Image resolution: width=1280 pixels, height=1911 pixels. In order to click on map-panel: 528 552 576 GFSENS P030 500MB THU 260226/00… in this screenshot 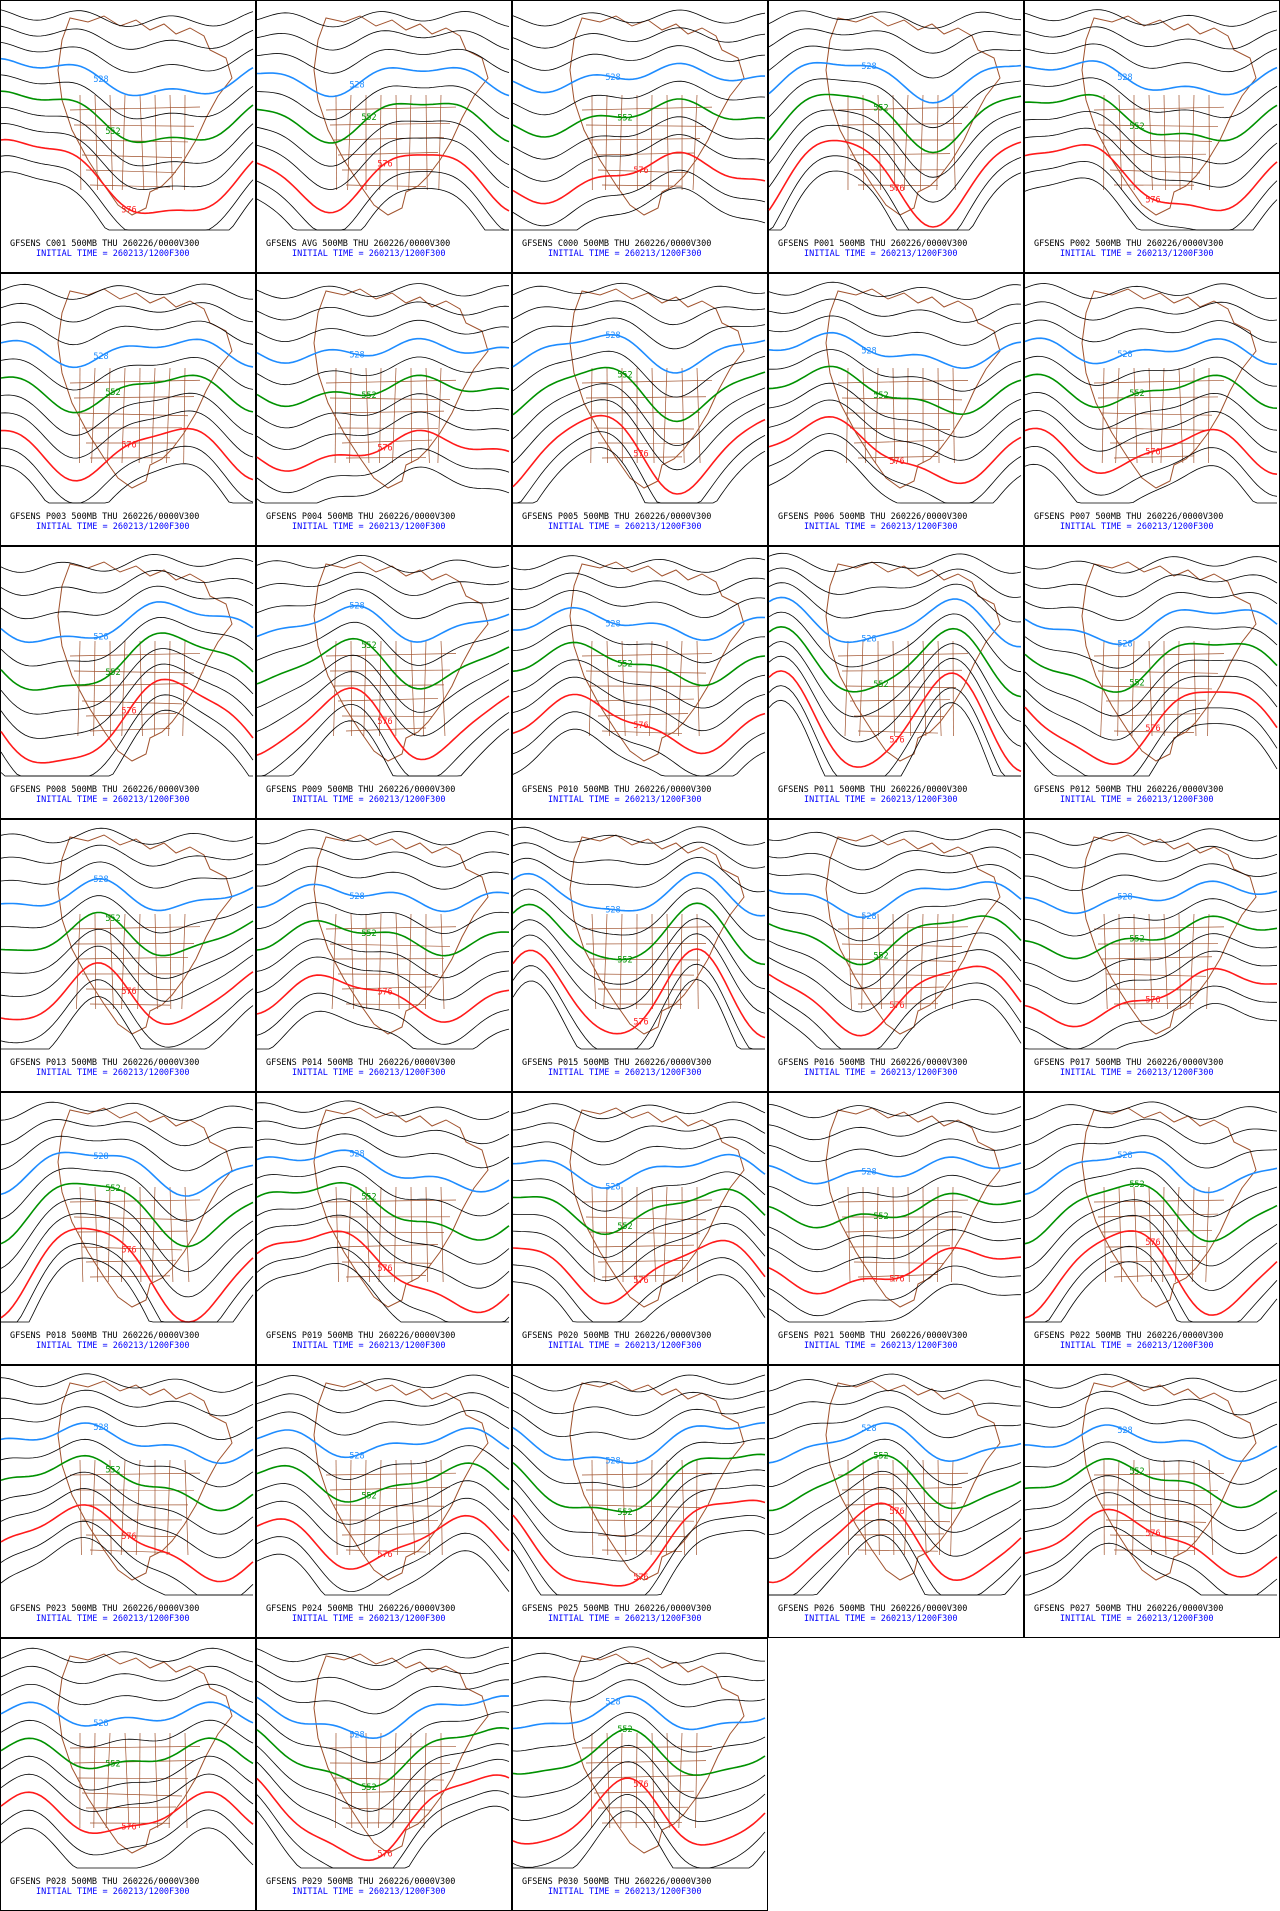, I will do `click(640, 1774)`.